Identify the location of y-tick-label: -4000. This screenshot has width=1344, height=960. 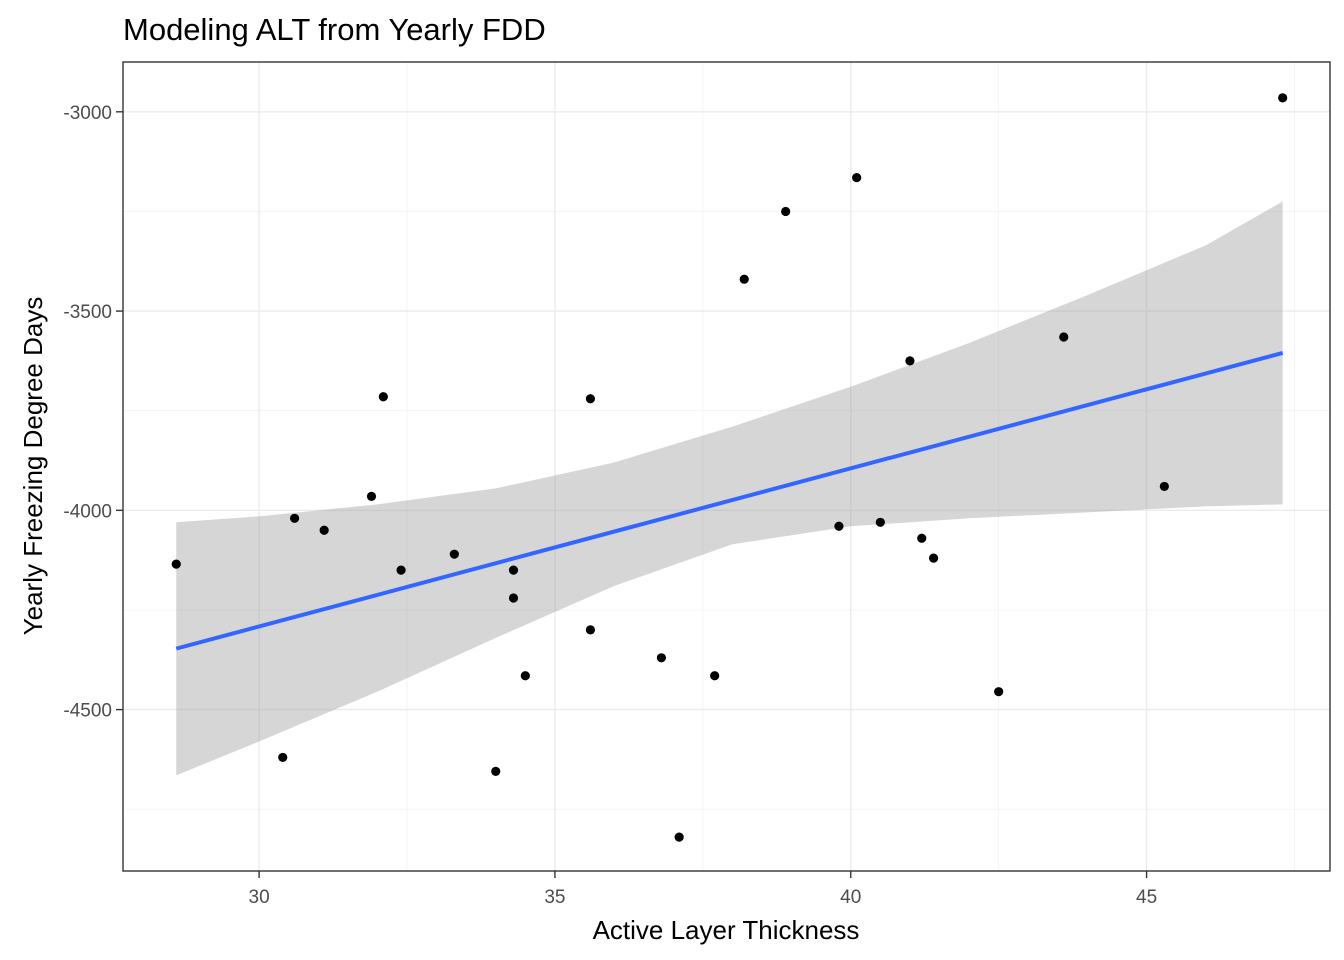
(87, 511).